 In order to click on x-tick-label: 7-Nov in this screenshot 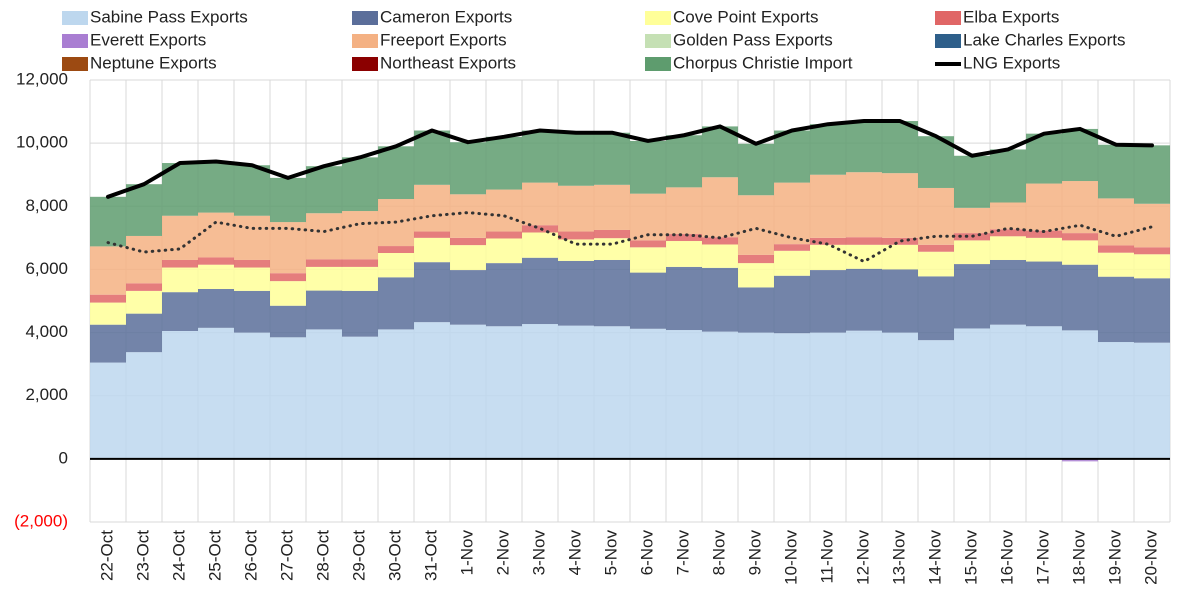, I will do `click(682, 553)`.